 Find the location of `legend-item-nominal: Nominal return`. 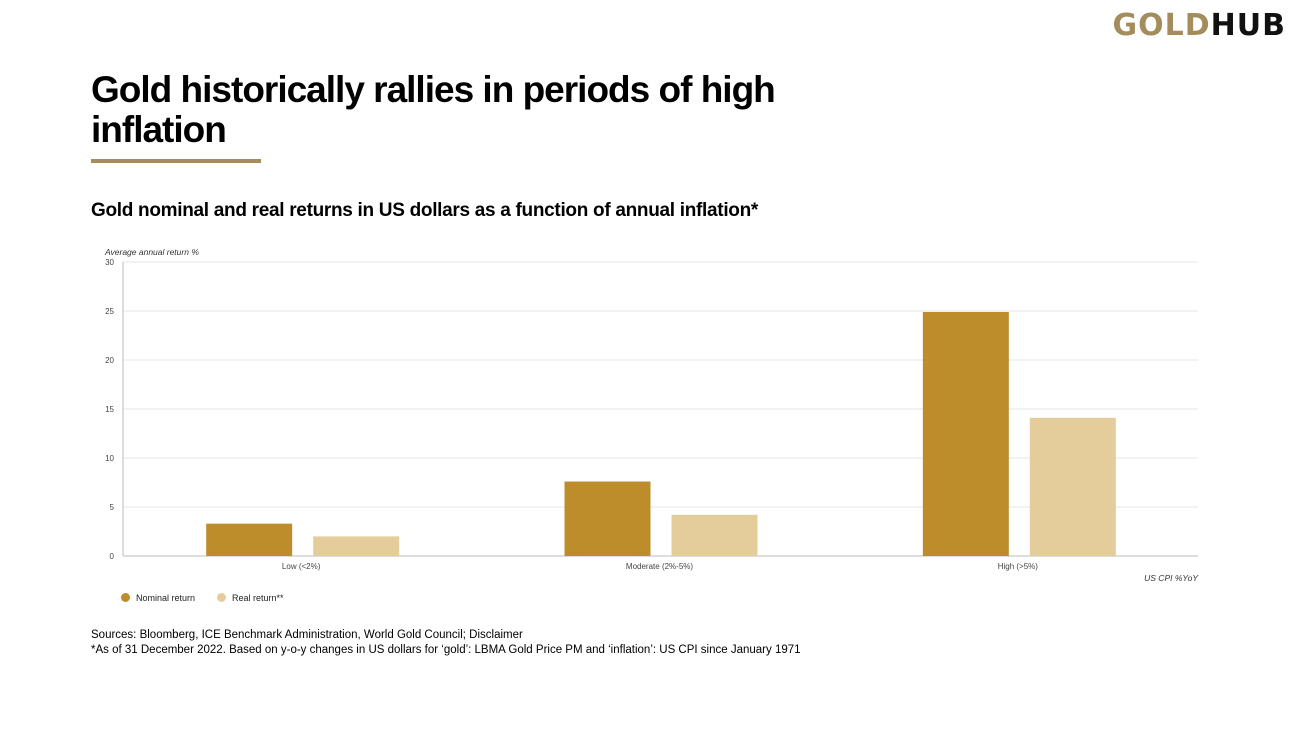

legend-item-nominal: Nominal return is located at coordinates (158, 598).